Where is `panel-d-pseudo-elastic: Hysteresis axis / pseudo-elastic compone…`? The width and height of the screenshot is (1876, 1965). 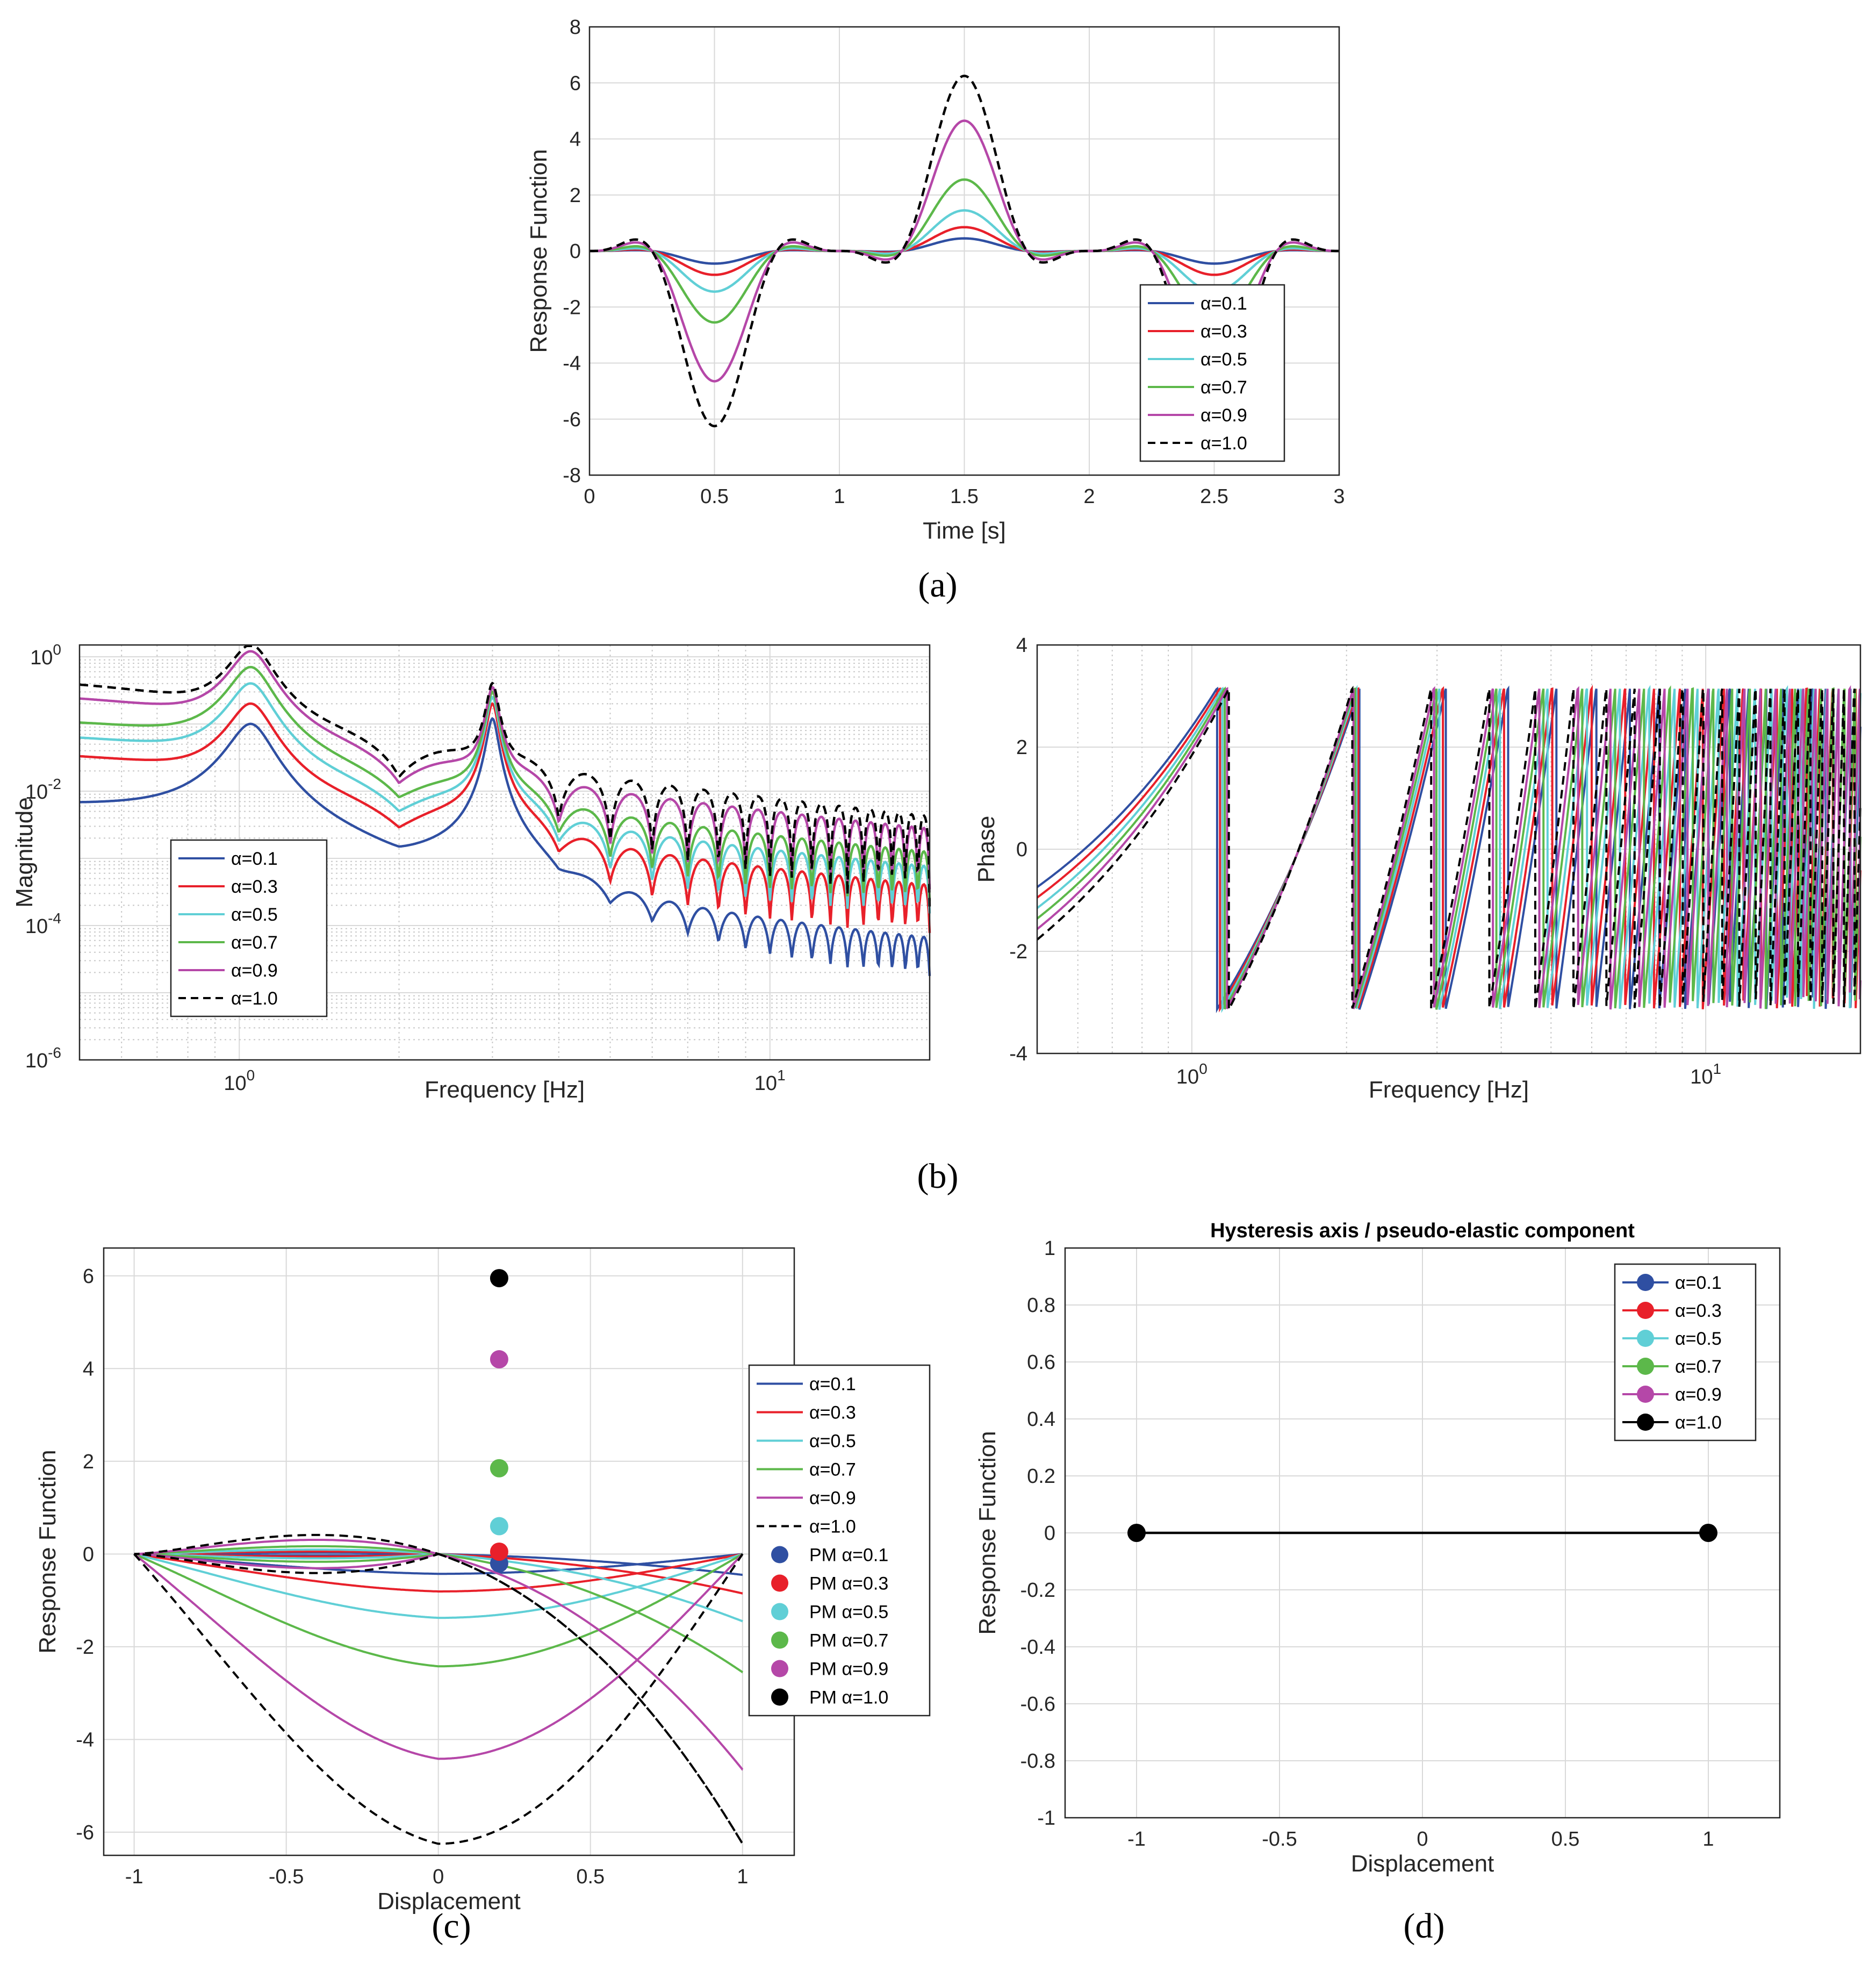
panel-d-pseudo-elastic: Hysteresis axis / pseudo-elastic compone… is located at coordinates (1377, 1548).